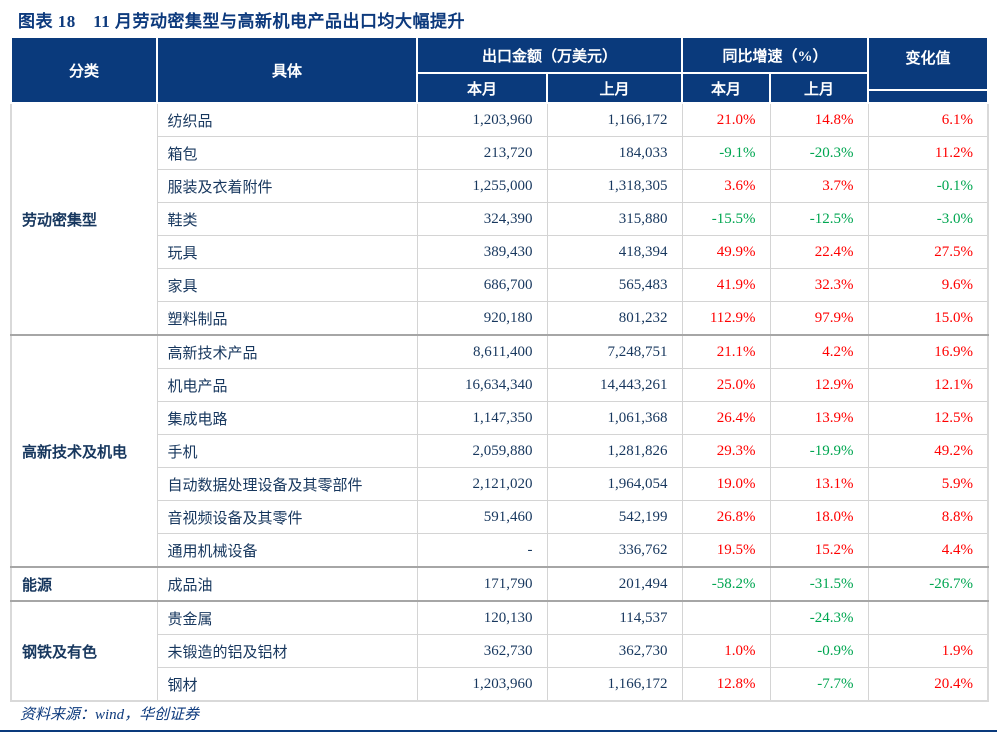 The image size is (997, 732). What do you see at coordinates (928, 186) in the screenshot?
I see `change-value-cell: -0.1%` at bounding box center [928, 186].